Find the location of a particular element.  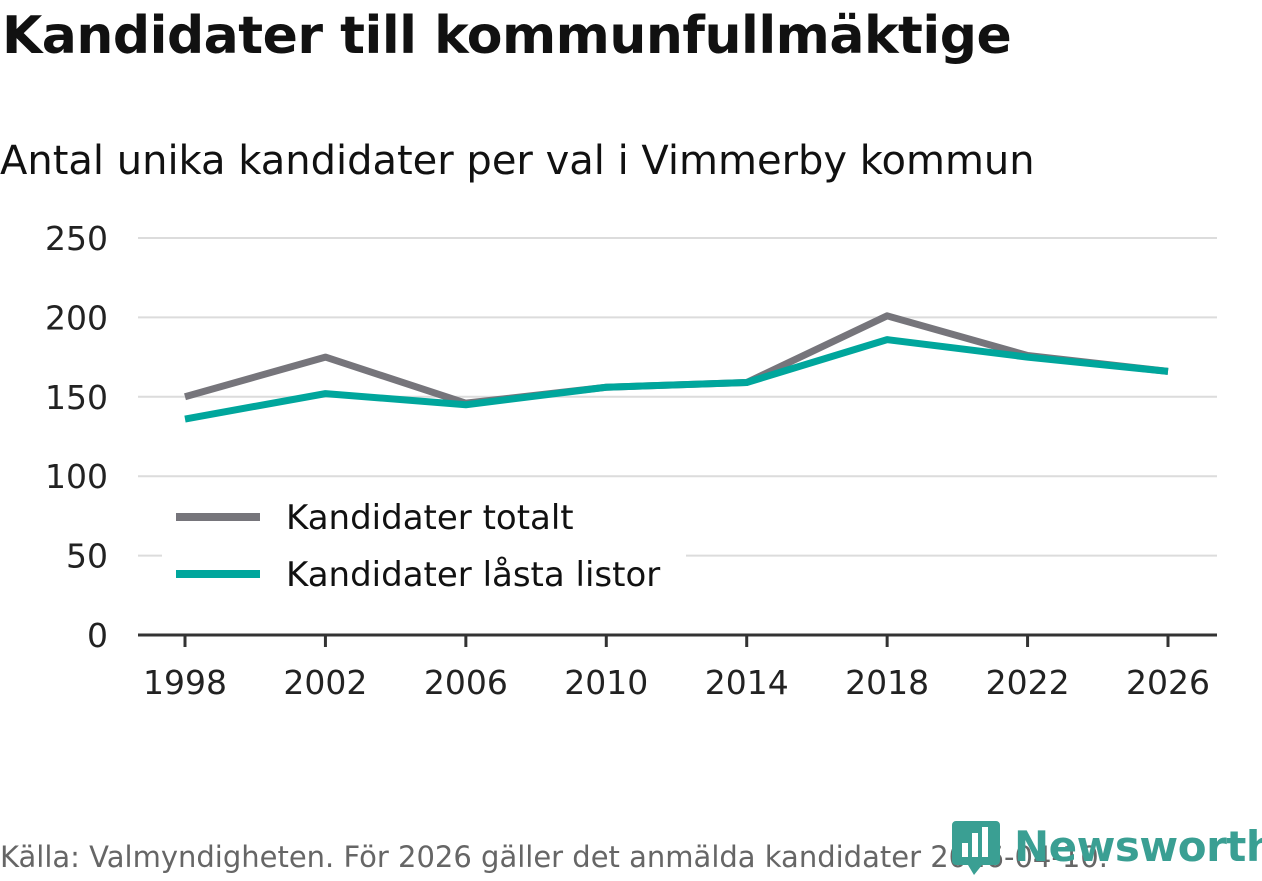

series-line-locked is located at coordinates (676, 379).